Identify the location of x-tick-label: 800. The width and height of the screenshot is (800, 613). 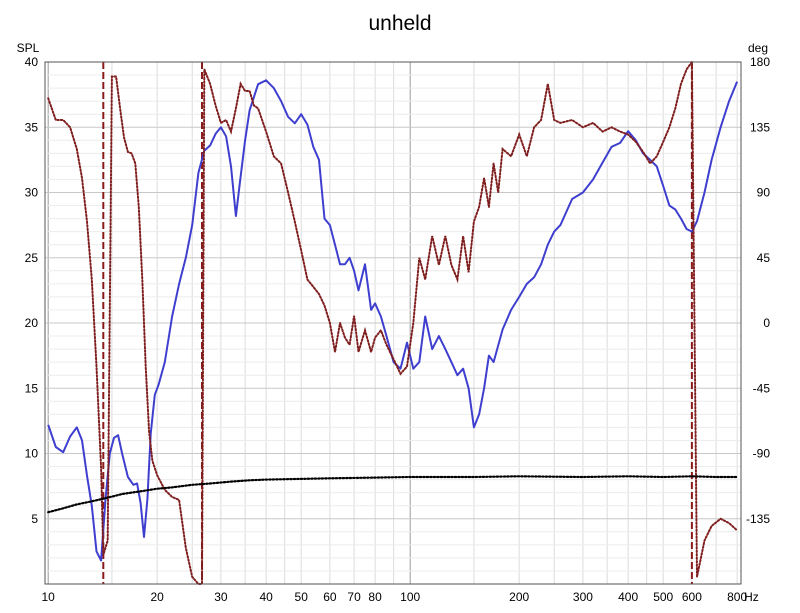
(737, 597).